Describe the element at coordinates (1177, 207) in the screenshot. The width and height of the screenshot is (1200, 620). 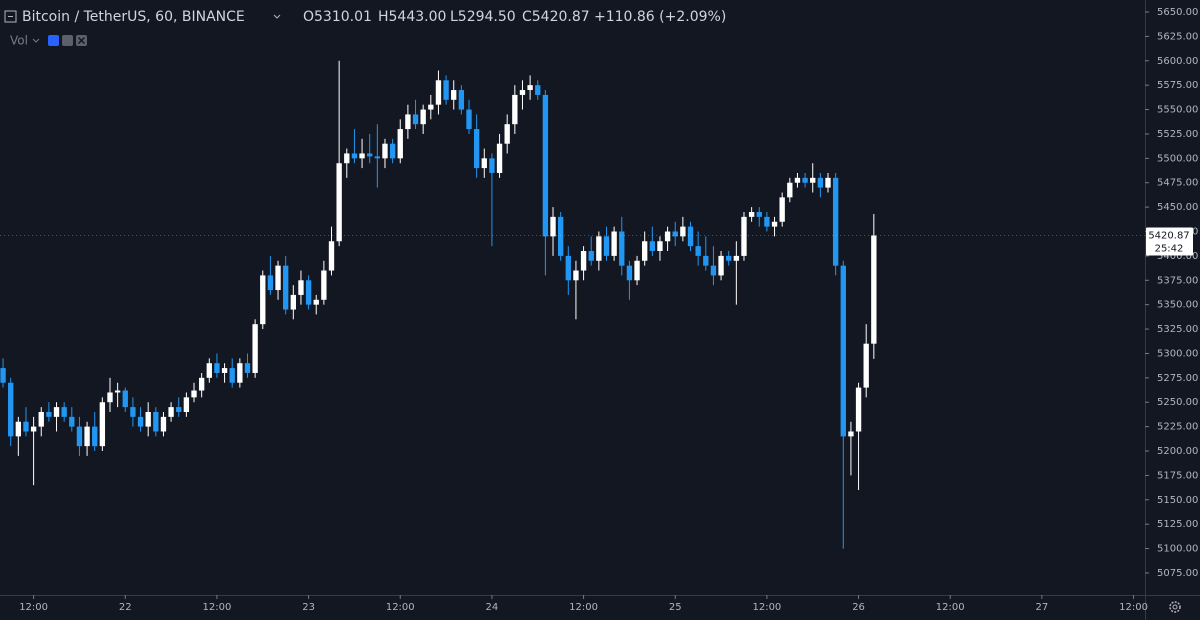
I see `y-tick-label: 5450.00` at that location.